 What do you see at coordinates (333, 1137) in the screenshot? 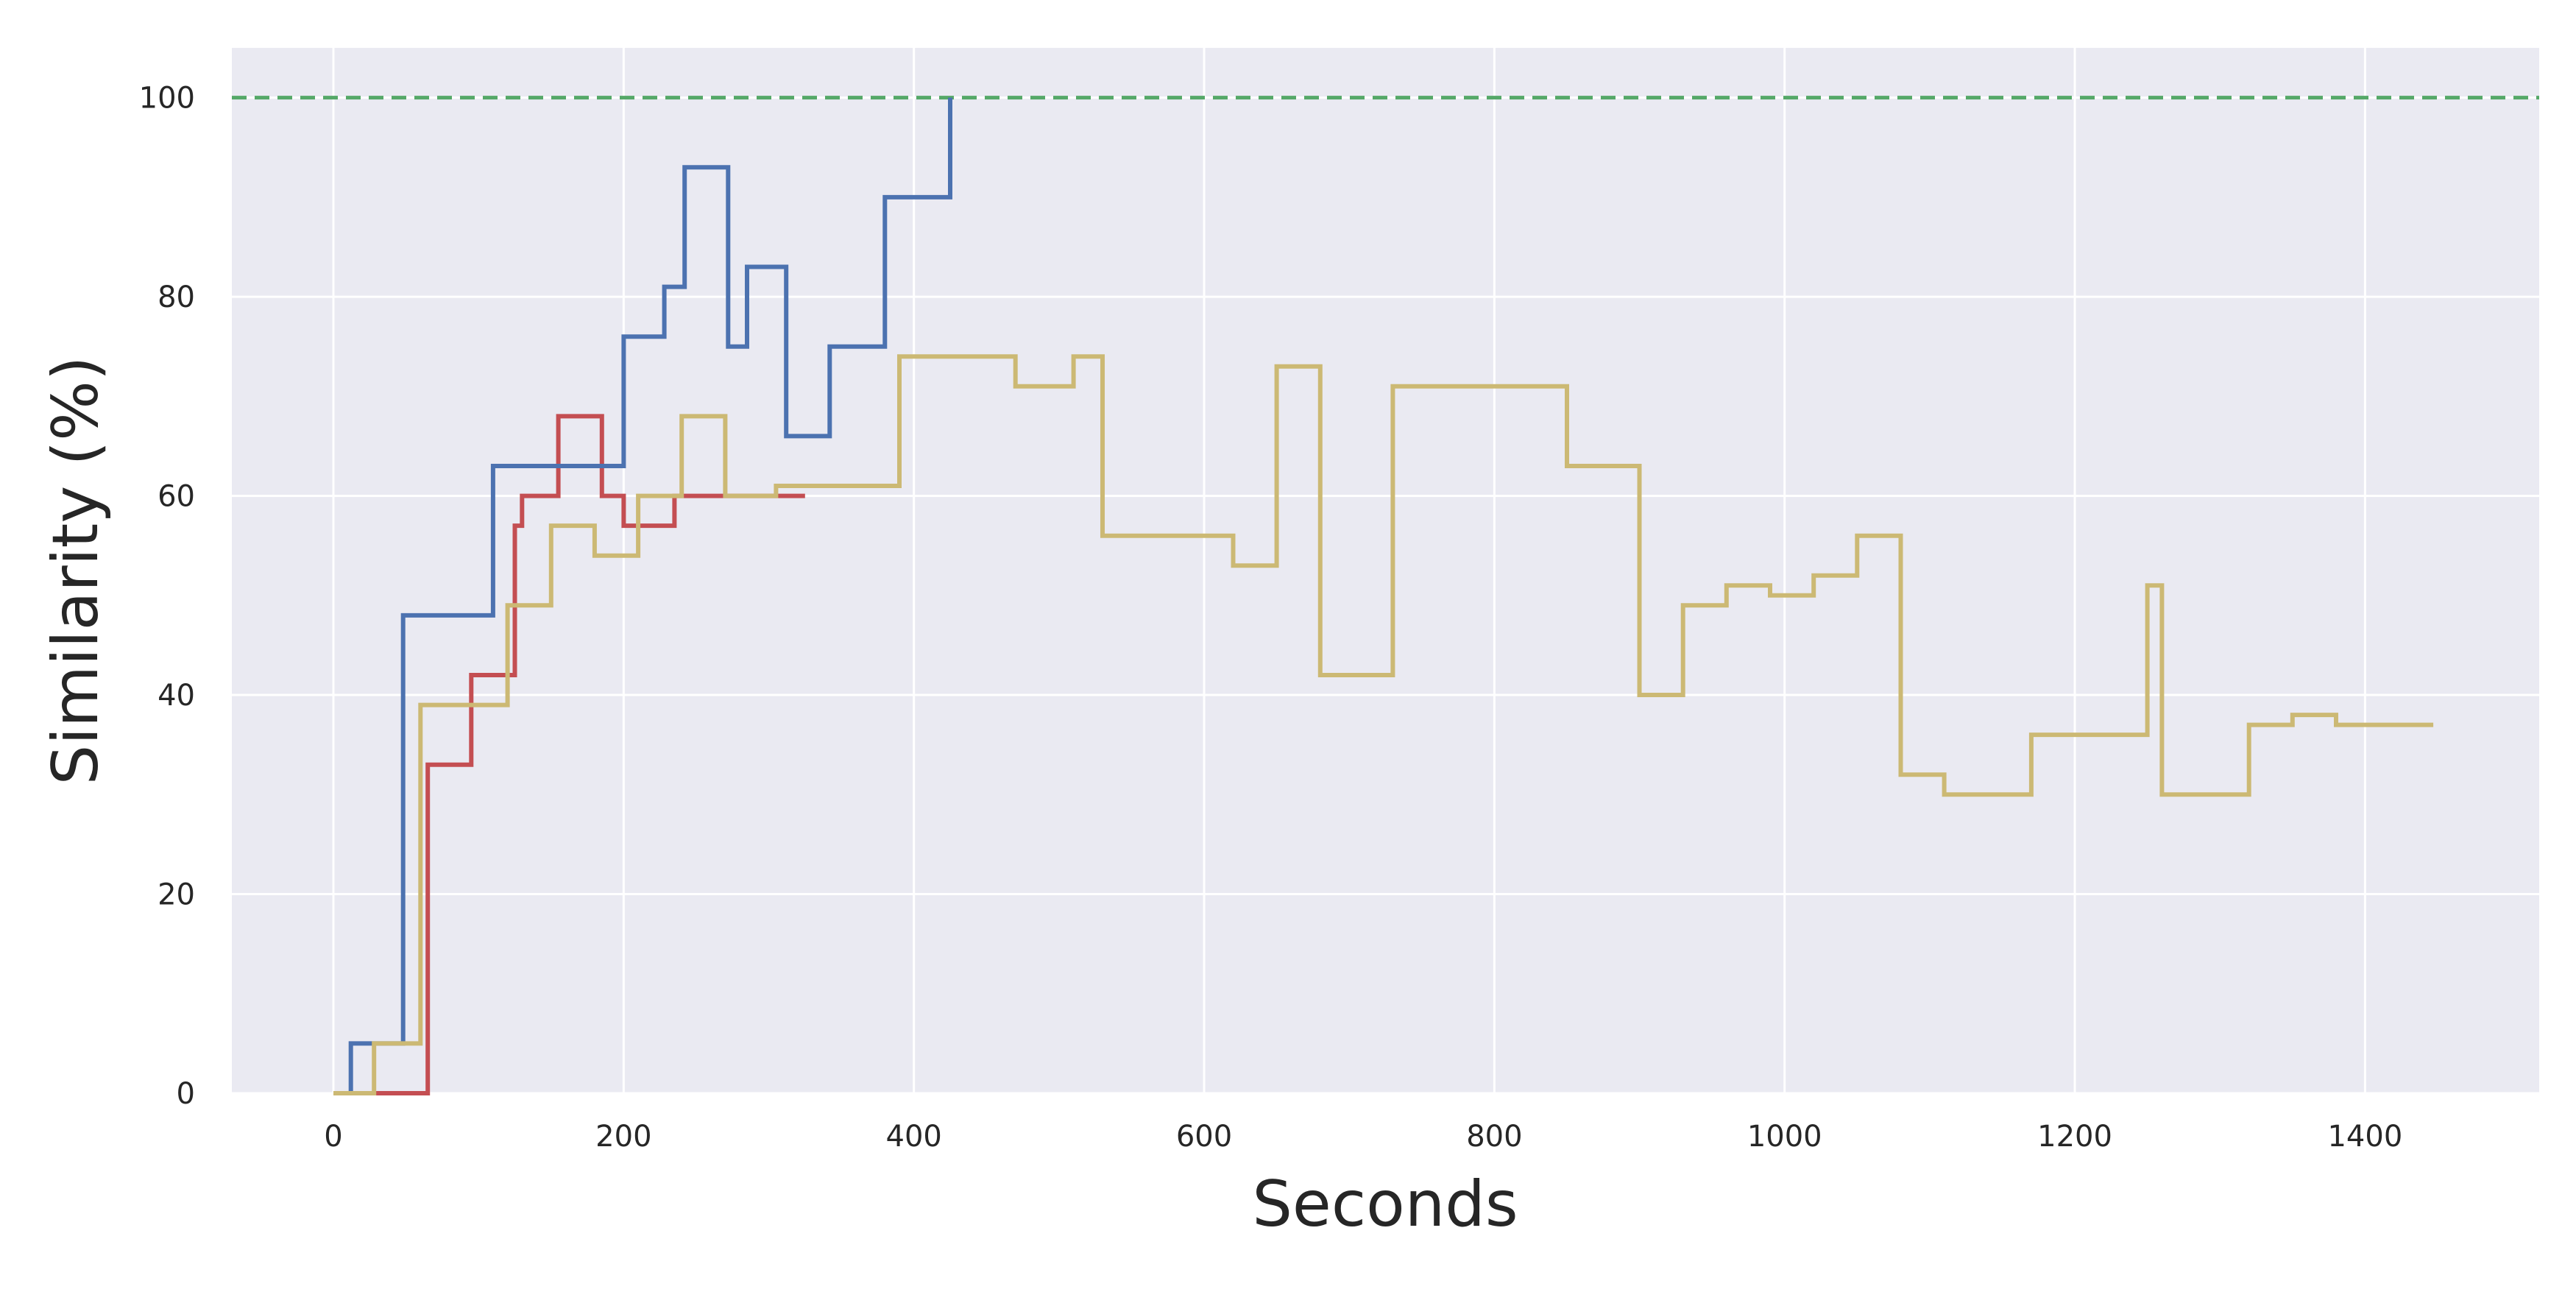
I see `x-tick-label-0: 0` at bounding box center [333, 1137].